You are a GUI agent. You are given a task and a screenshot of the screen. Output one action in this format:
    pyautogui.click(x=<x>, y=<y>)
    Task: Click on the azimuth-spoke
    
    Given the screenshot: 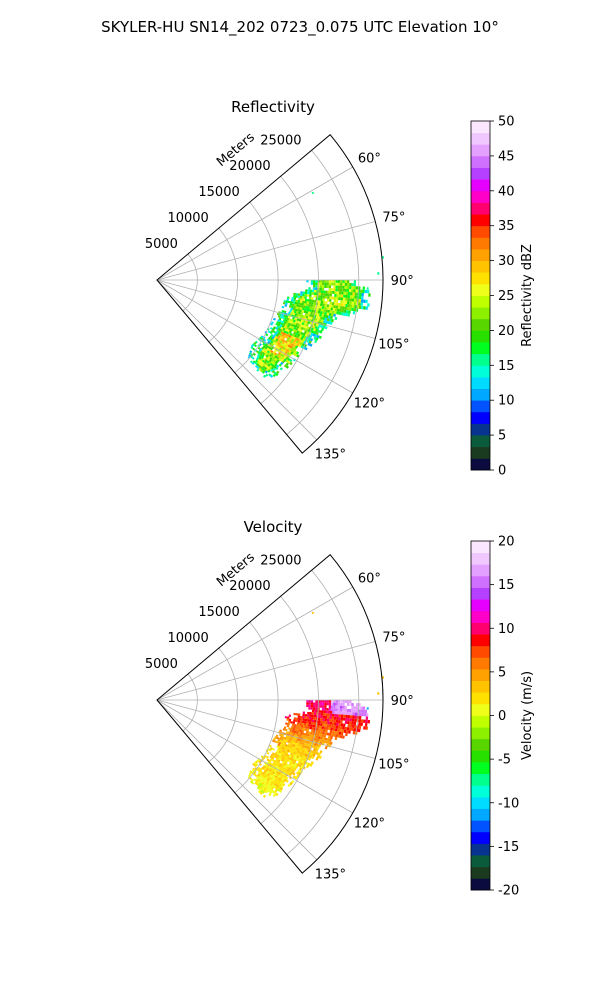 What is the action you would take?
    pyautogui.click(x=266, y=309)
    